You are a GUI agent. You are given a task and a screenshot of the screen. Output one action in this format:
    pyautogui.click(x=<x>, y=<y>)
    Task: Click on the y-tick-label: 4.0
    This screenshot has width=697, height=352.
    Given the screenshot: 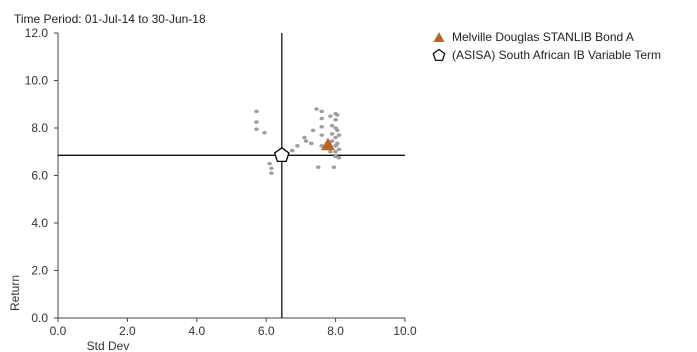 What is the action you would take?
    pyautogui.click(x=39, y=223)
    